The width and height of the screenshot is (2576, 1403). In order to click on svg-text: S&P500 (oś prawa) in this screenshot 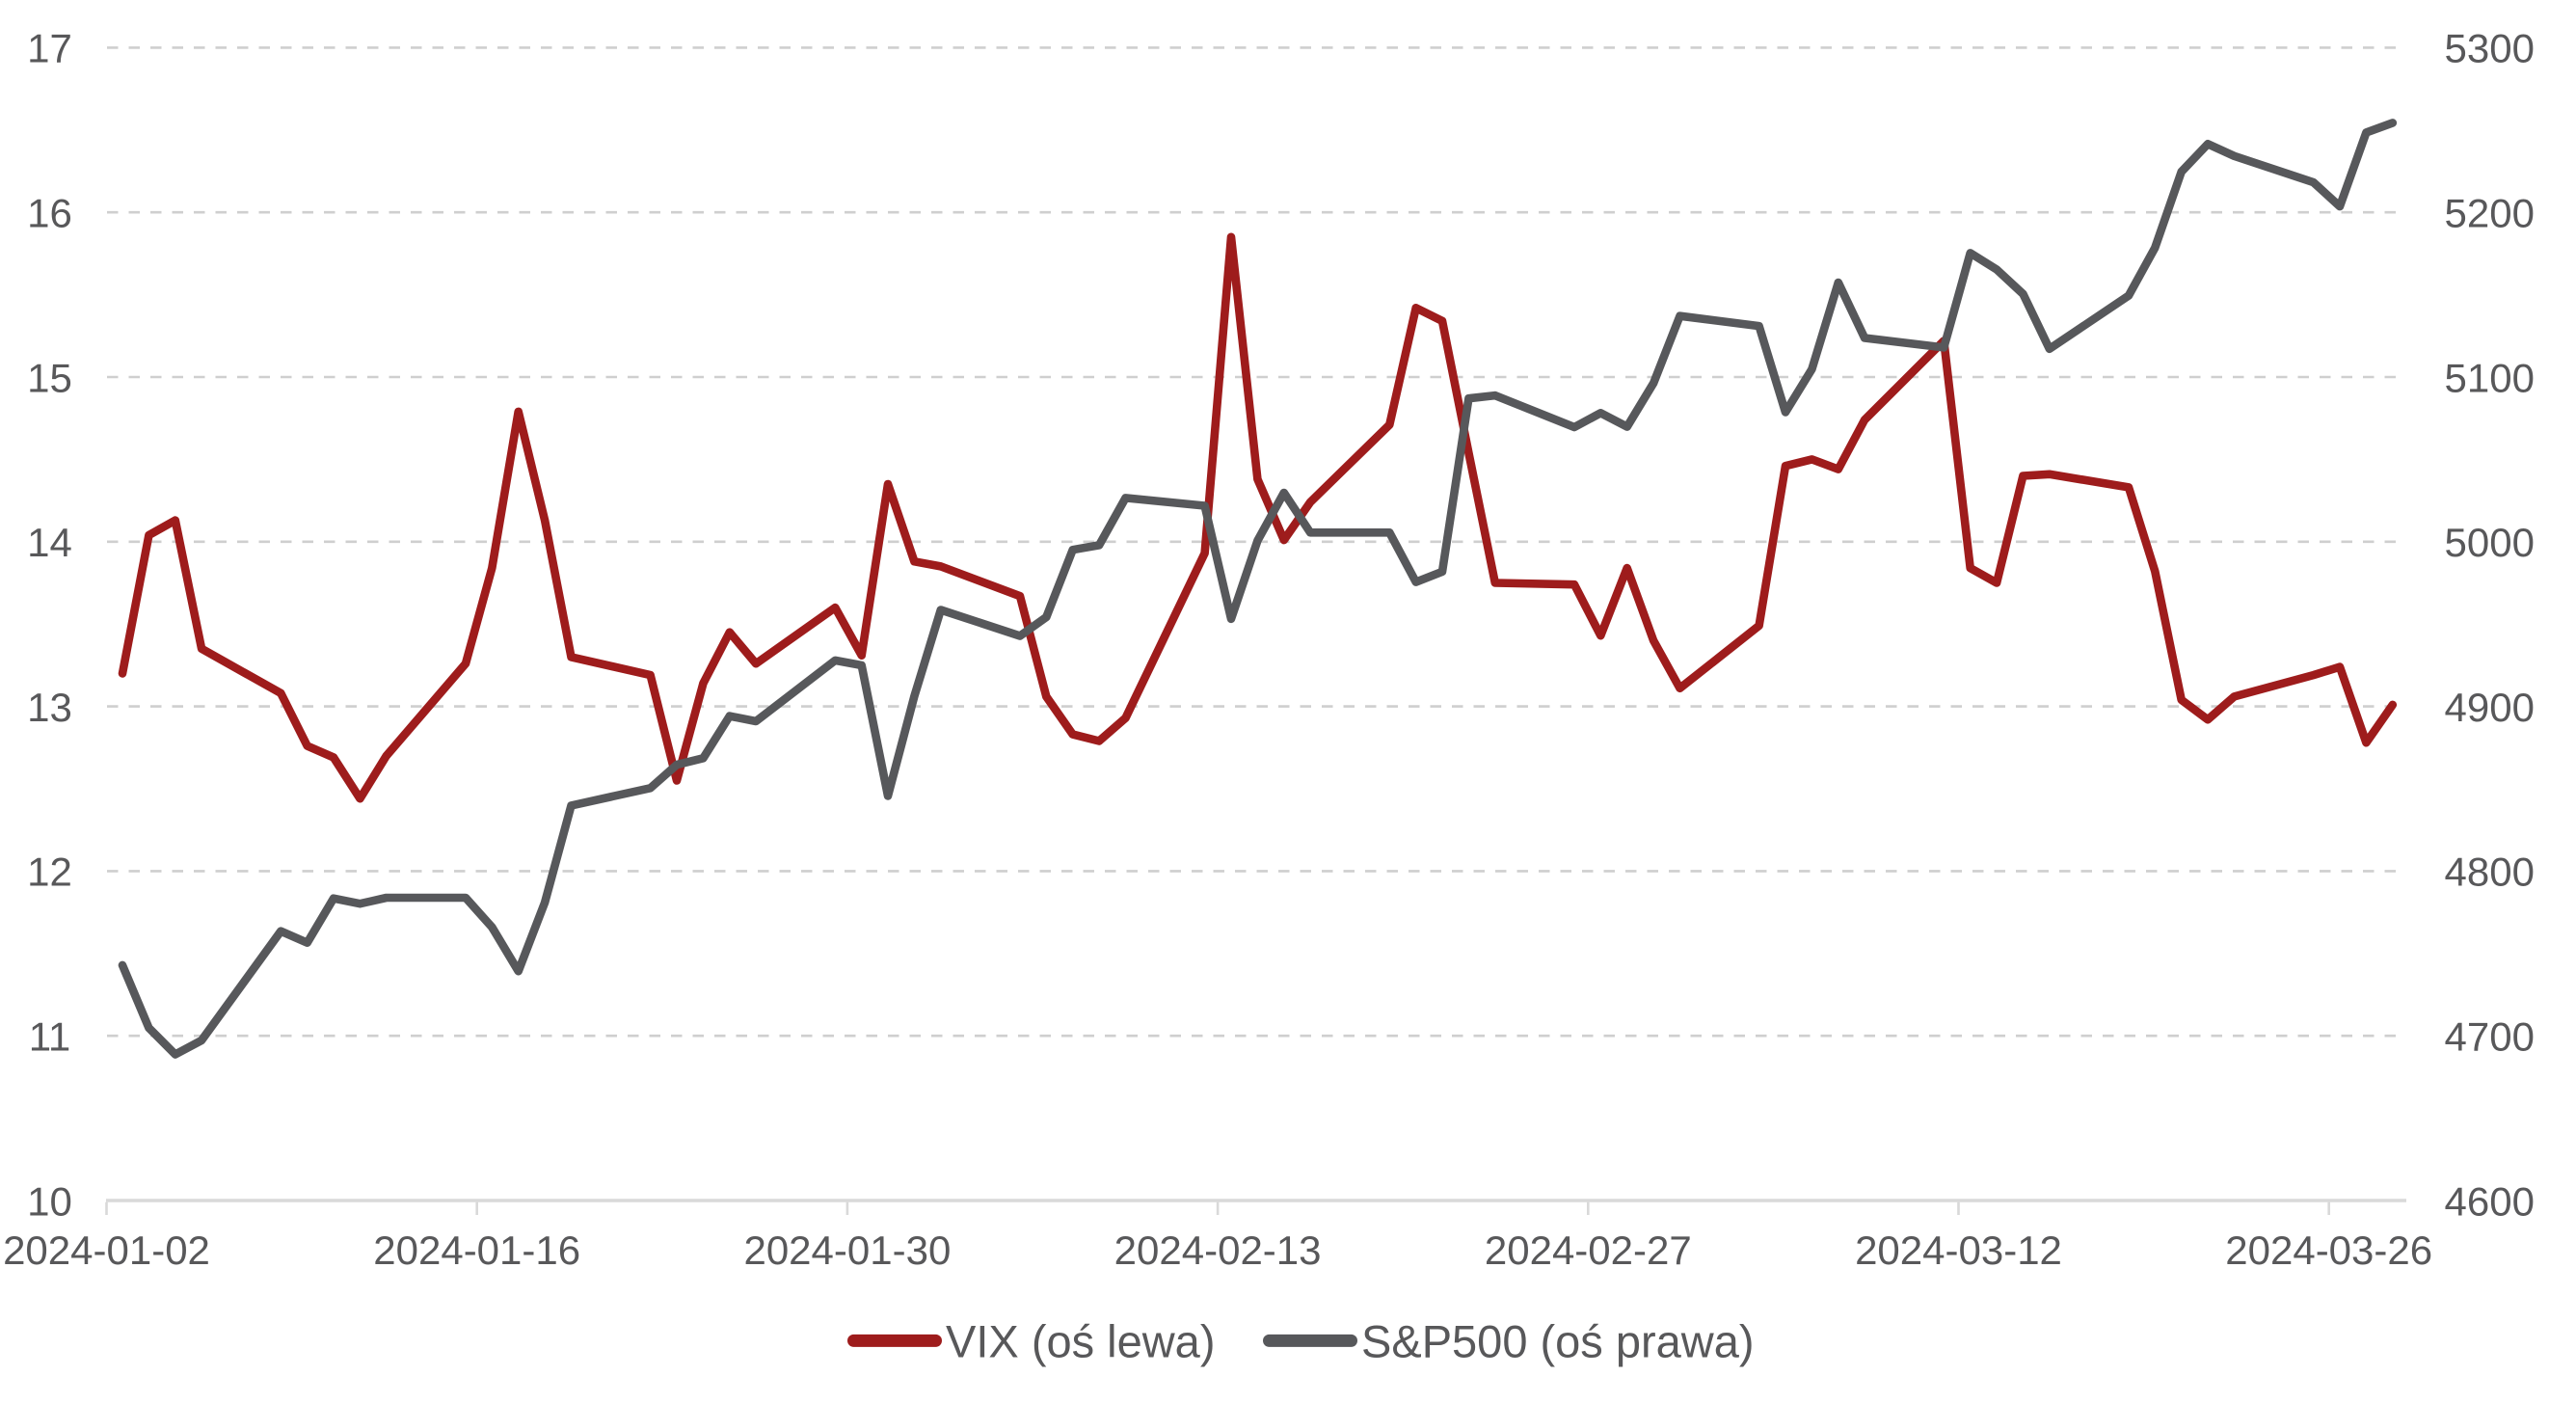, I will do `click(1558, 1342)`.